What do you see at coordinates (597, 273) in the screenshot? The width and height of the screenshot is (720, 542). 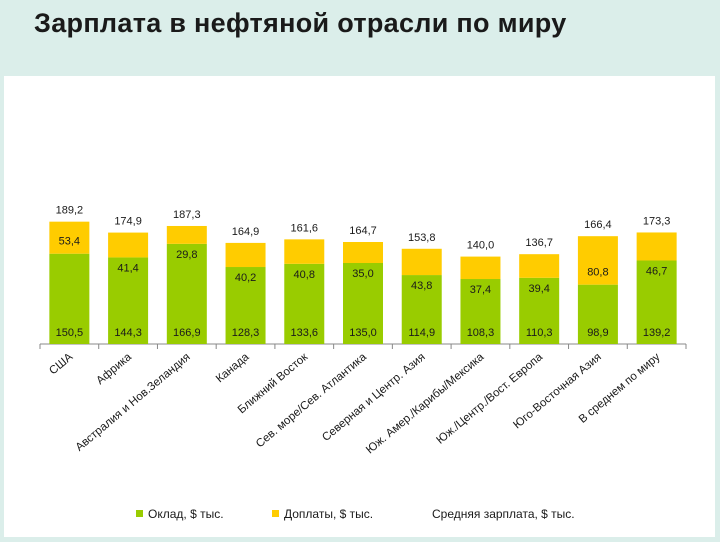 I see `bonus-data-label: 80,8` at bounding box center [597, 273].